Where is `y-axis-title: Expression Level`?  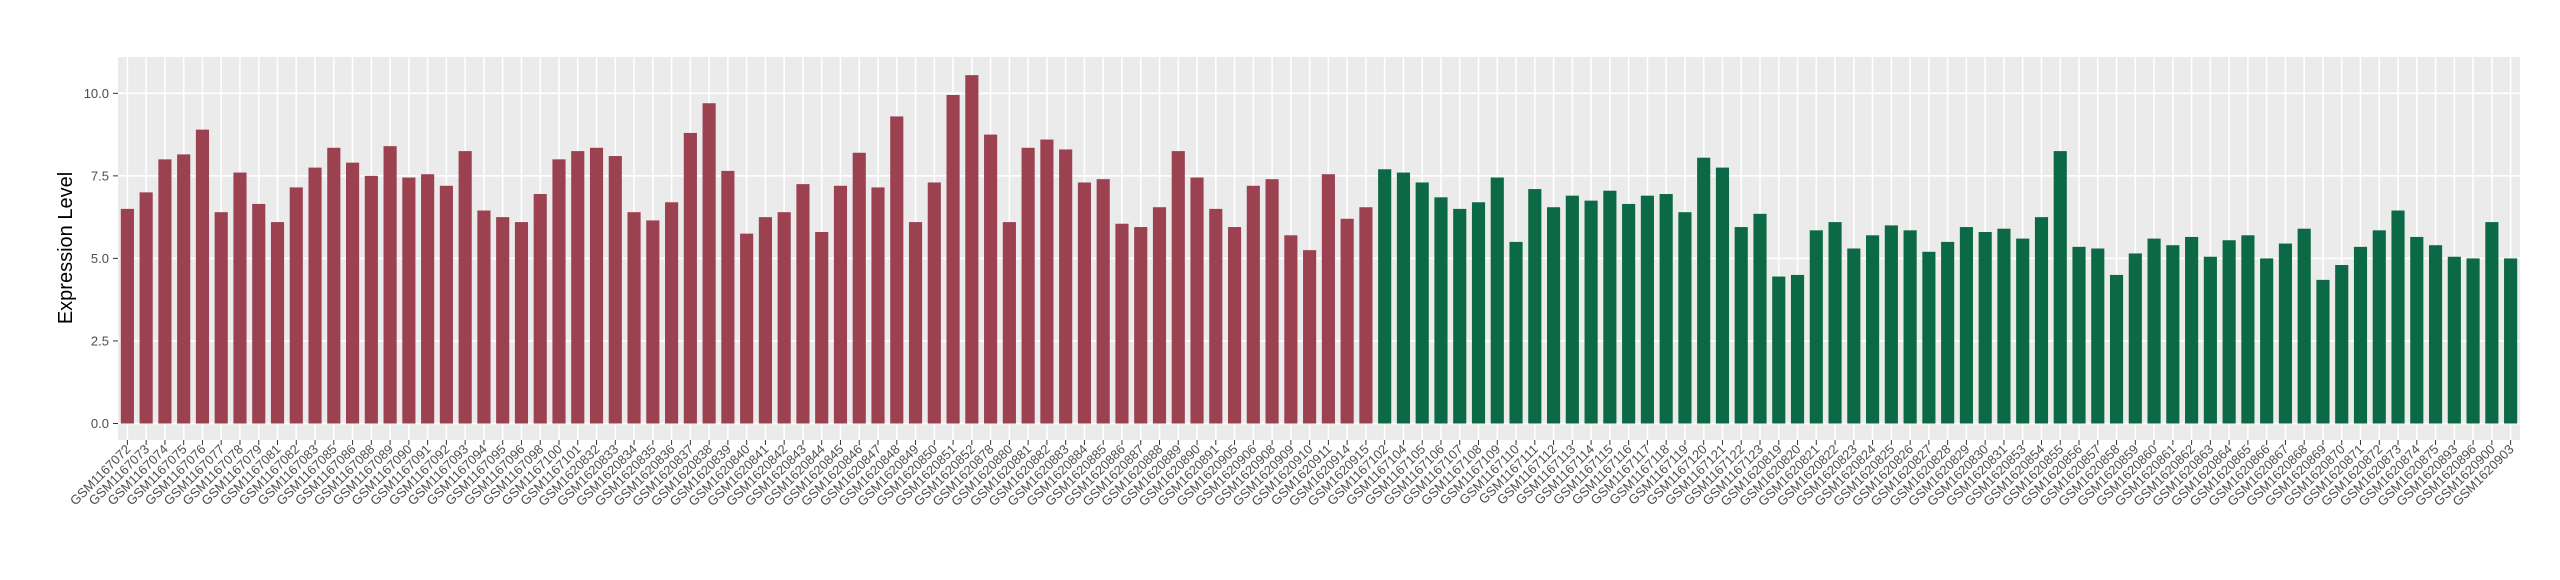 y-axis-title: Expression Level is located at coordinates (66, 248).